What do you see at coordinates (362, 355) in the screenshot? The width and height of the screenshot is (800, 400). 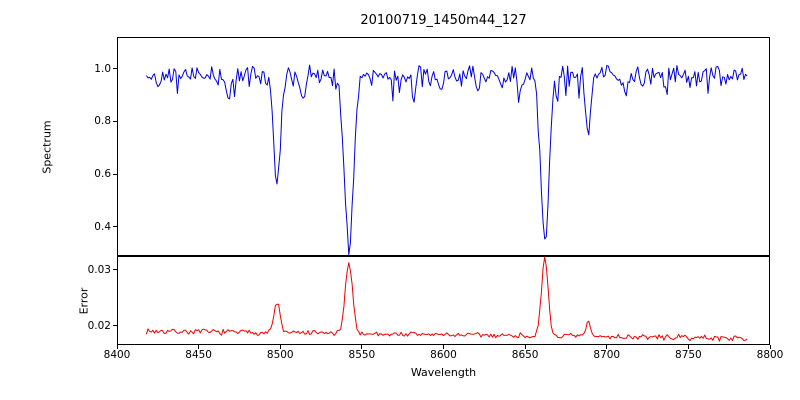 I see `x-tick-label: 8550` at bounding box center [362, 355].